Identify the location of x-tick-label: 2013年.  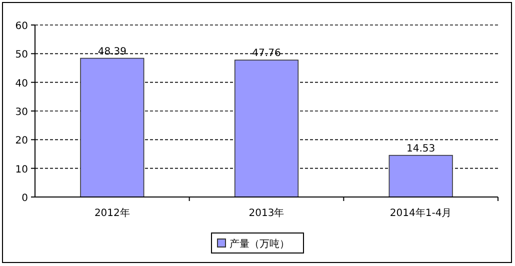
(266, 213).